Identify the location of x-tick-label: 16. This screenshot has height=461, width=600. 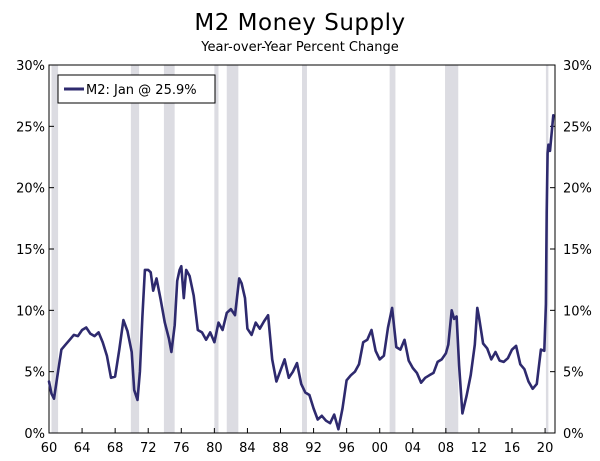
(512, 448).